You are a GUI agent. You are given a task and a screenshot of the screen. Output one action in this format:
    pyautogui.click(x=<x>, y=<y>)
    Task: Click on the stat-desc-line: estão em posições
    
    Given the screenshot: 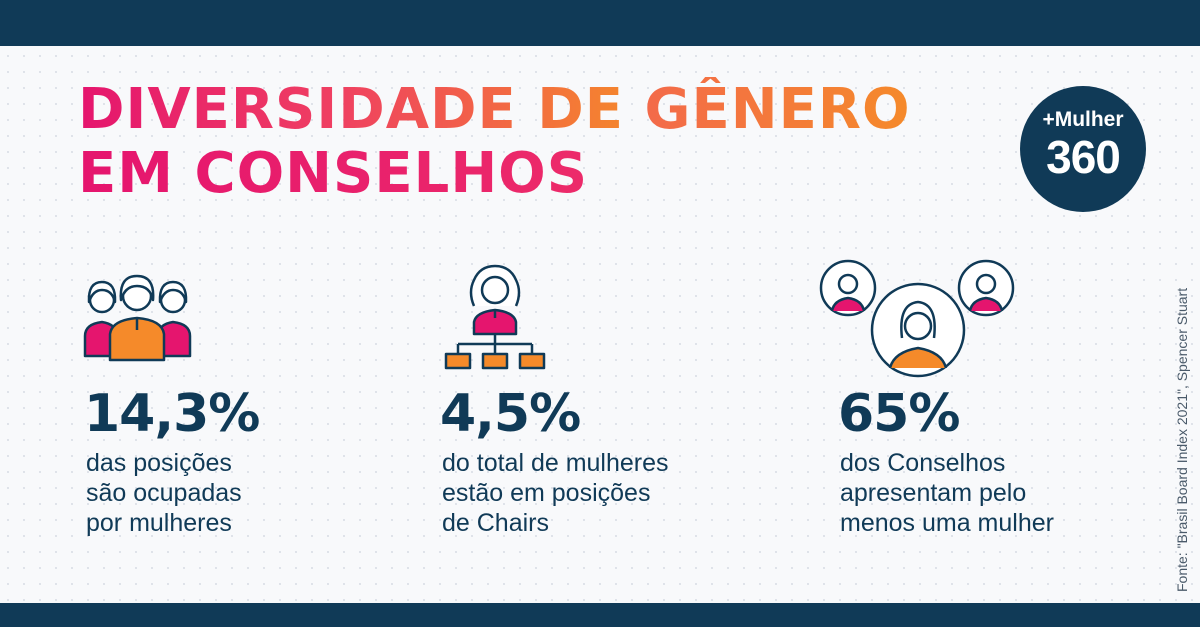 What is the action you would take?
    pyautogui.click(x=546, y=493)
    